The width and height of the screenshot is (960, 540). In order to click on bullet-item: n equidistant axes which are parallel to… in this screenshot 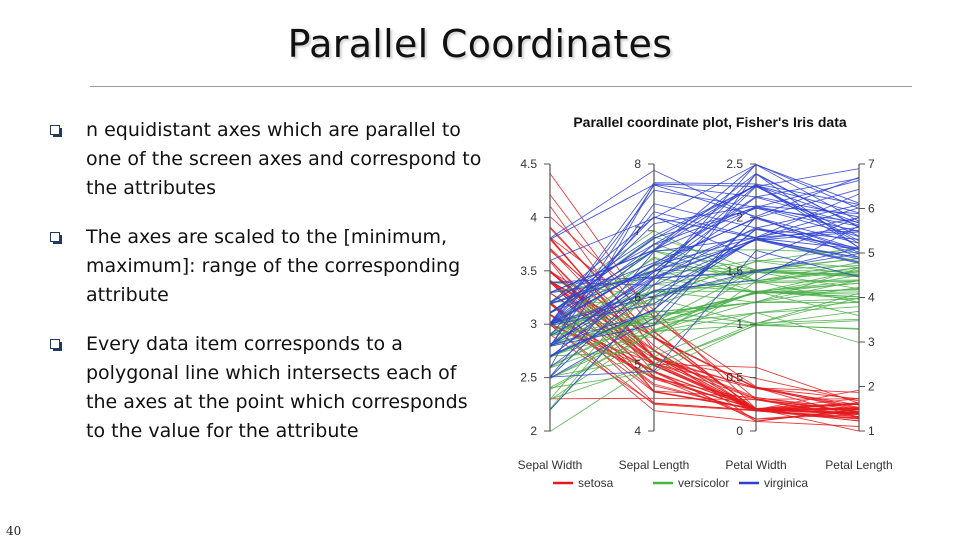, I will do `click(270, 159)`.